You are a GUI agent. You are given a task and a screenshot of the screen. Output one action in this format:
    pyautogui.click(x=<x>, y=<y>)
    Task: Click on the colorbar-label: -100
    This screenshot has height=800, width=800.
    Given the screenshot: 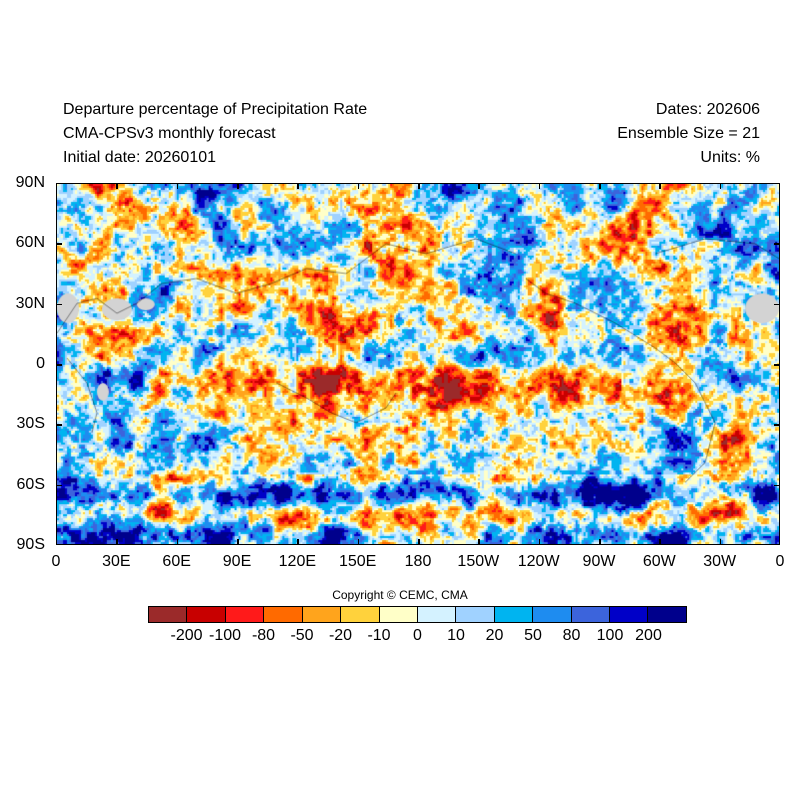 What is the action you would take?
    pyautogui.click(x=225, y=635)
    